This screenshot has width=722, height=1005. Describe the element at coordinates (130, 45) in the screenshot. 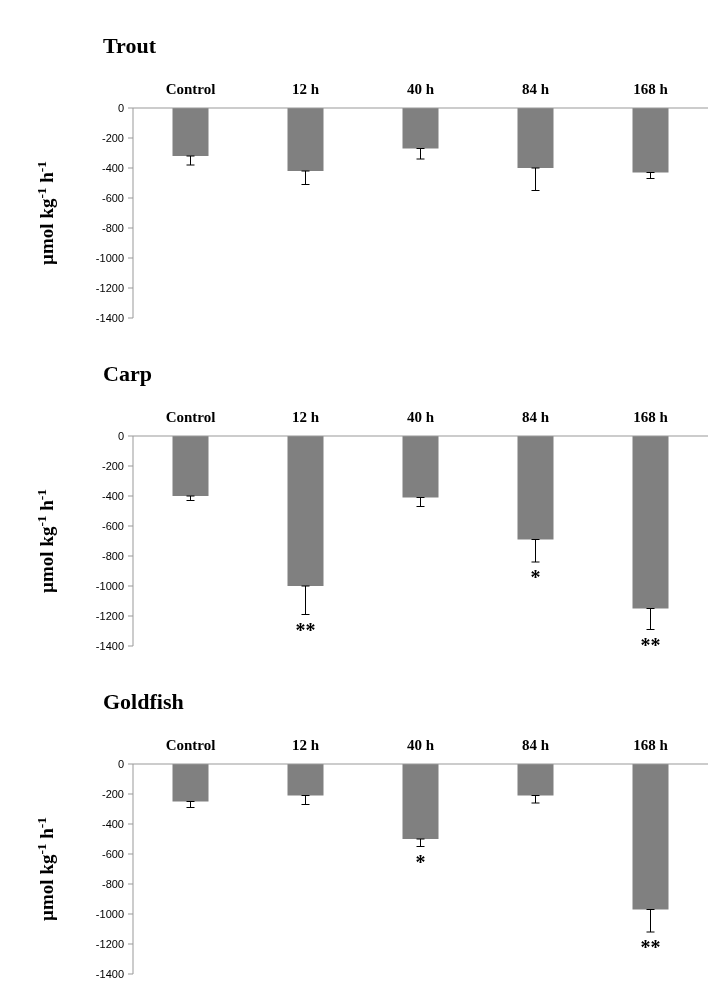

I see `chart-title: Trout` at that location.